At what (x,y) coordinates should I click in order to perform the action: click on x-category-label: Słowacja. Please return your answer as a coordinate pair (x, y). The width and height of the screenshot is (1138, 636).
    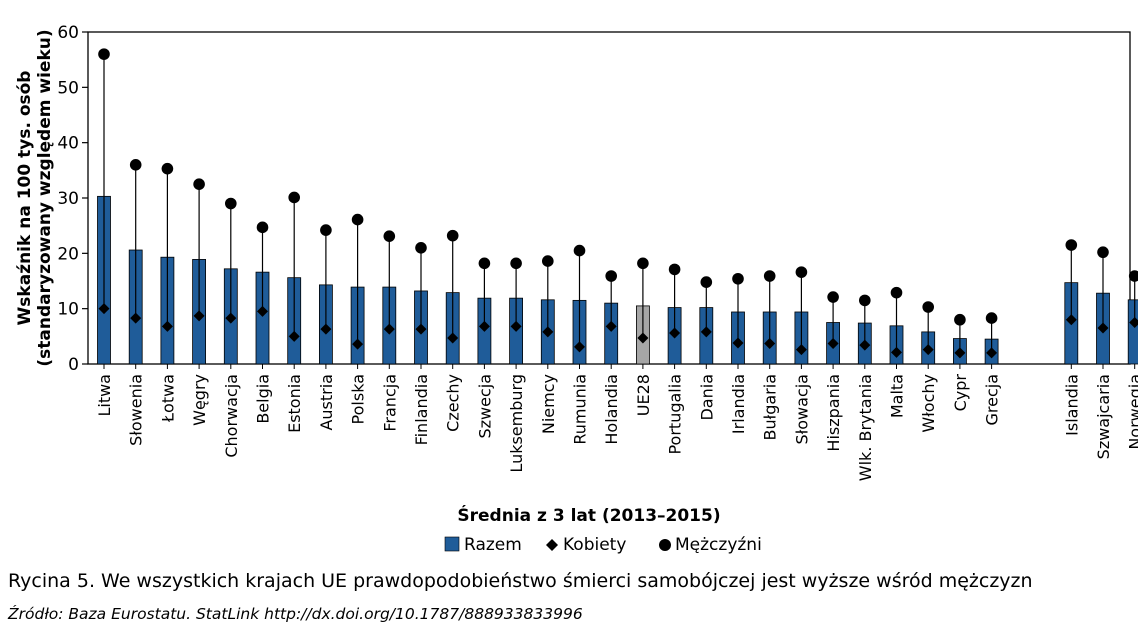
    Looking at the image, I should click on (801, 409).